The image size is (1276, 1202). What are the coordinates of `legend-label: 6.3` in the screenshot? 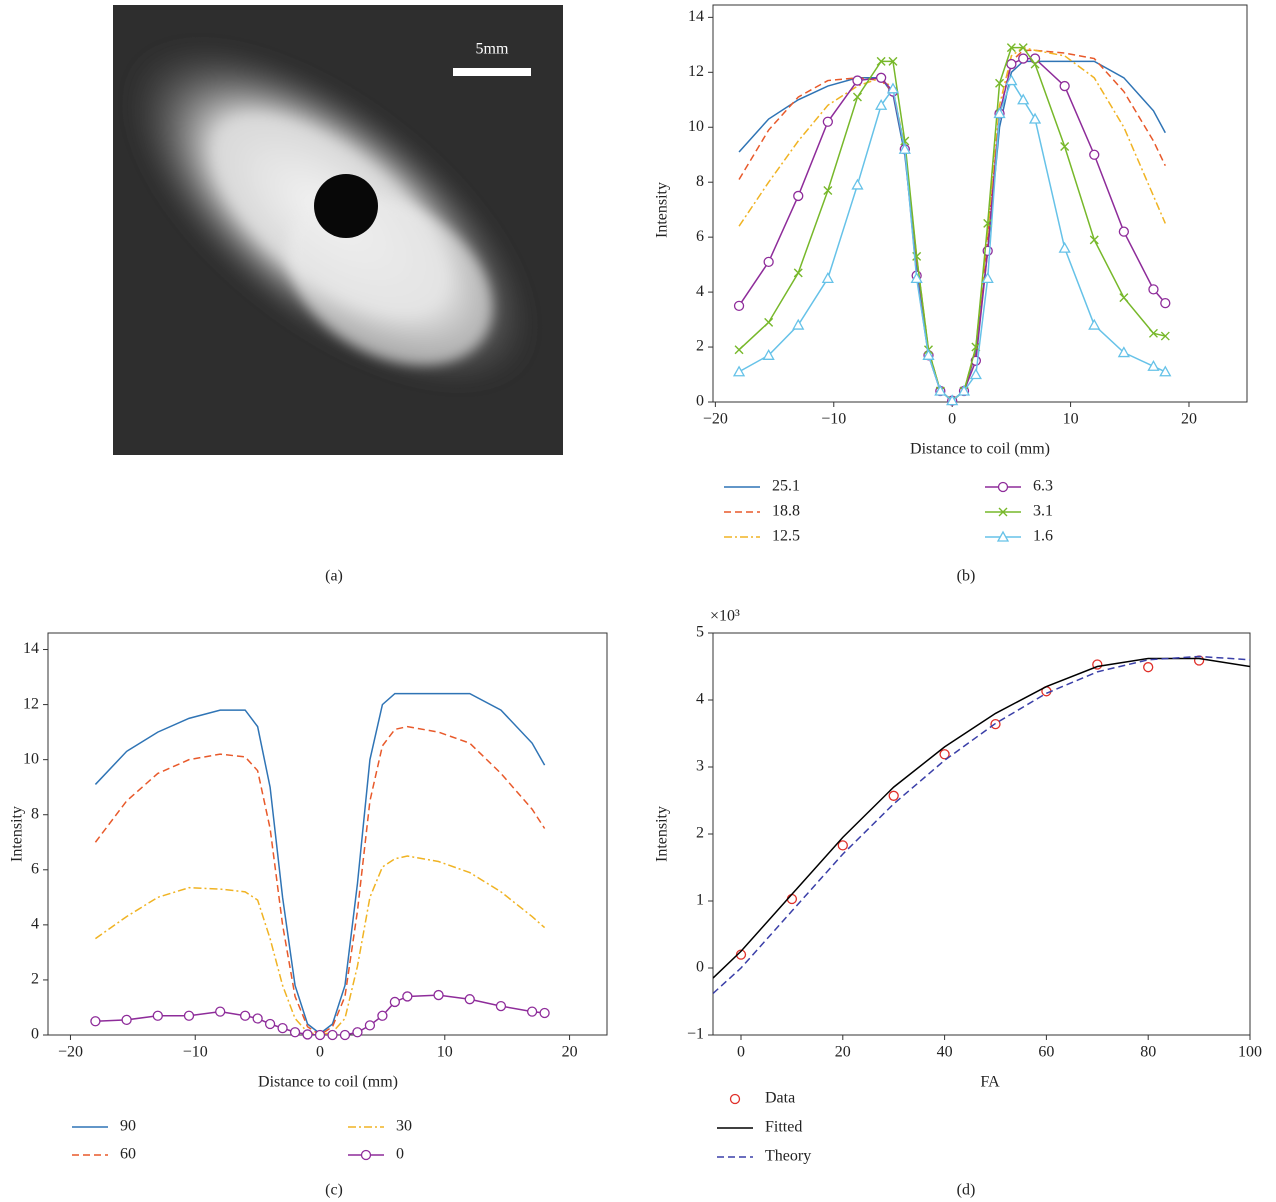 It's located at (1043, 486).